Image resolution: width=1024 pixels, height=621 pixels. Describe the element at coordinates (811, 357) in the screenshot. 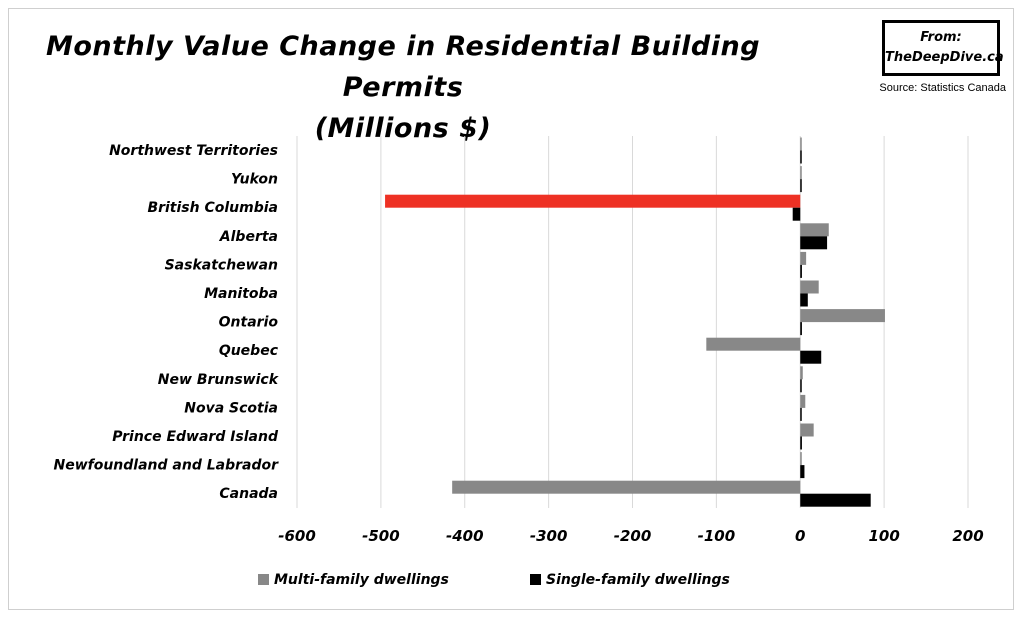

I see `bar-single-quebec` at that location.